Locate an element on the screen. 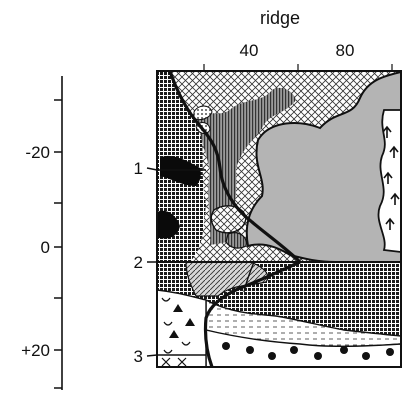  boundary-label-3: 3 is located at coordinates (138, 356).